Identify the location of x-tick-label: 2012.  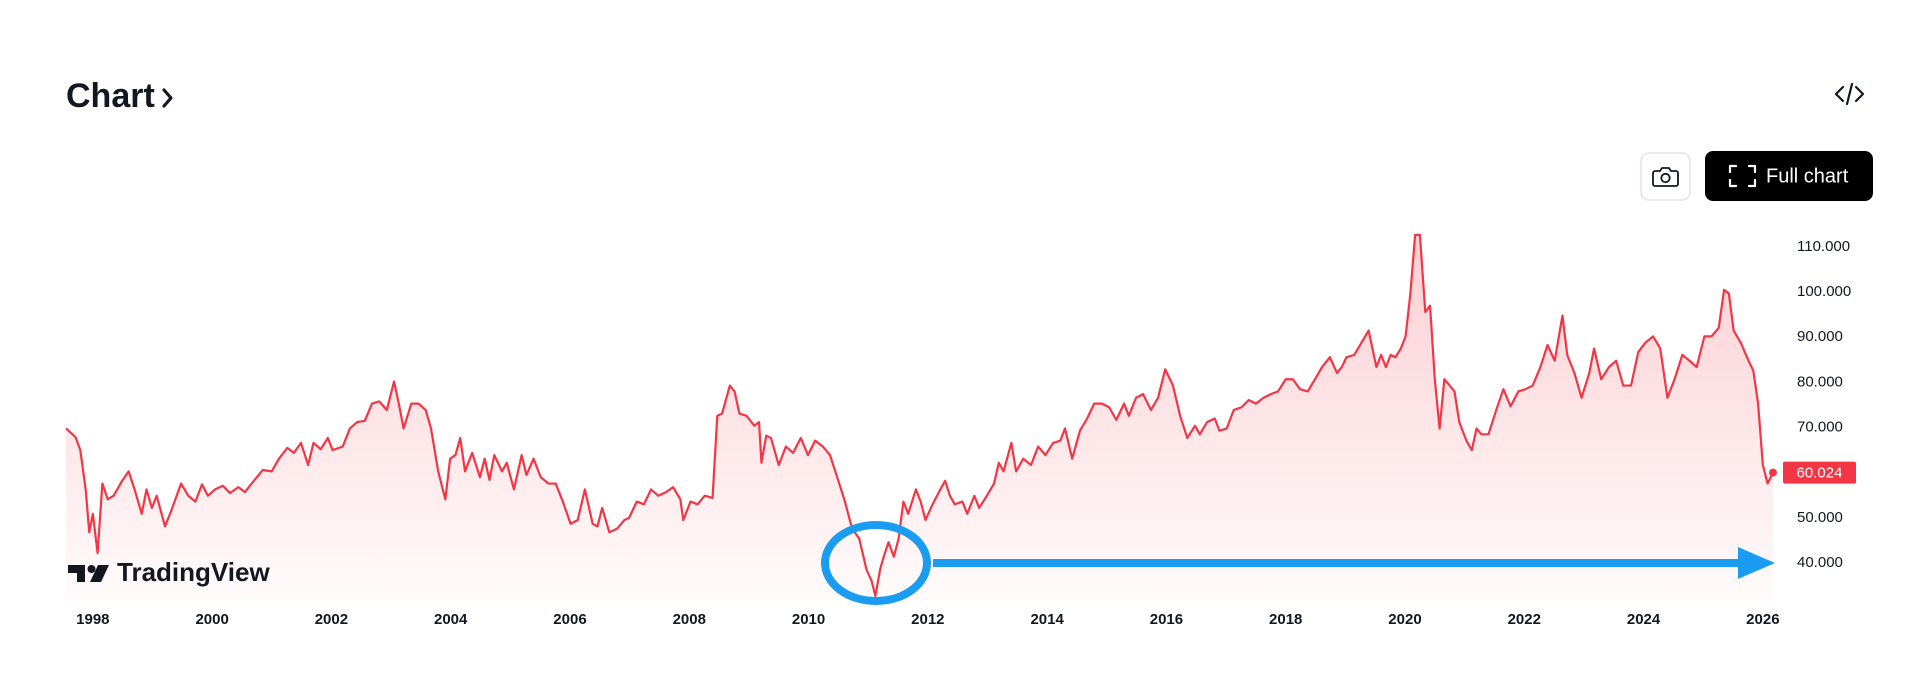
(927, 619).